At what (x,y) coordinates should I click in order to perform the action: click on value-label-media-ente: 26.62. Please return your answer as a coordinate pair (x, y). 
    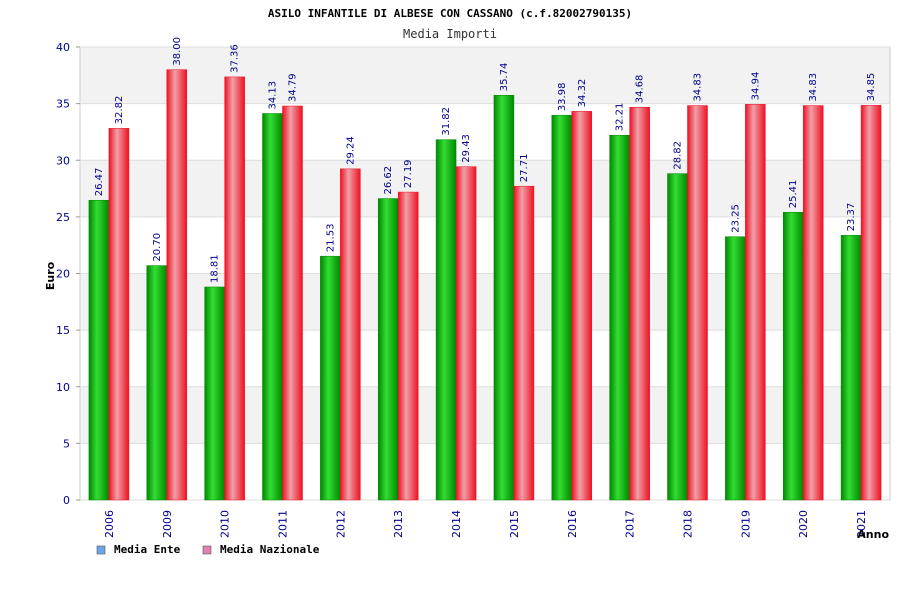
    Looking at the image, I should click on (388, 180).